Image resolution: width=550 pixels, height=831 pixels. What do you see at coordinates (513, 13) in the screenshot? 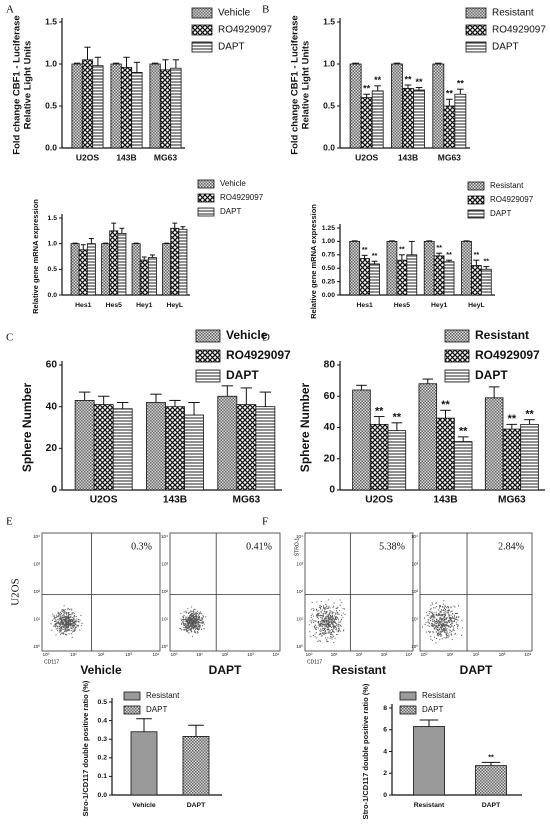
I see `legend-label: Resistant` at bounding box center [513, 13].